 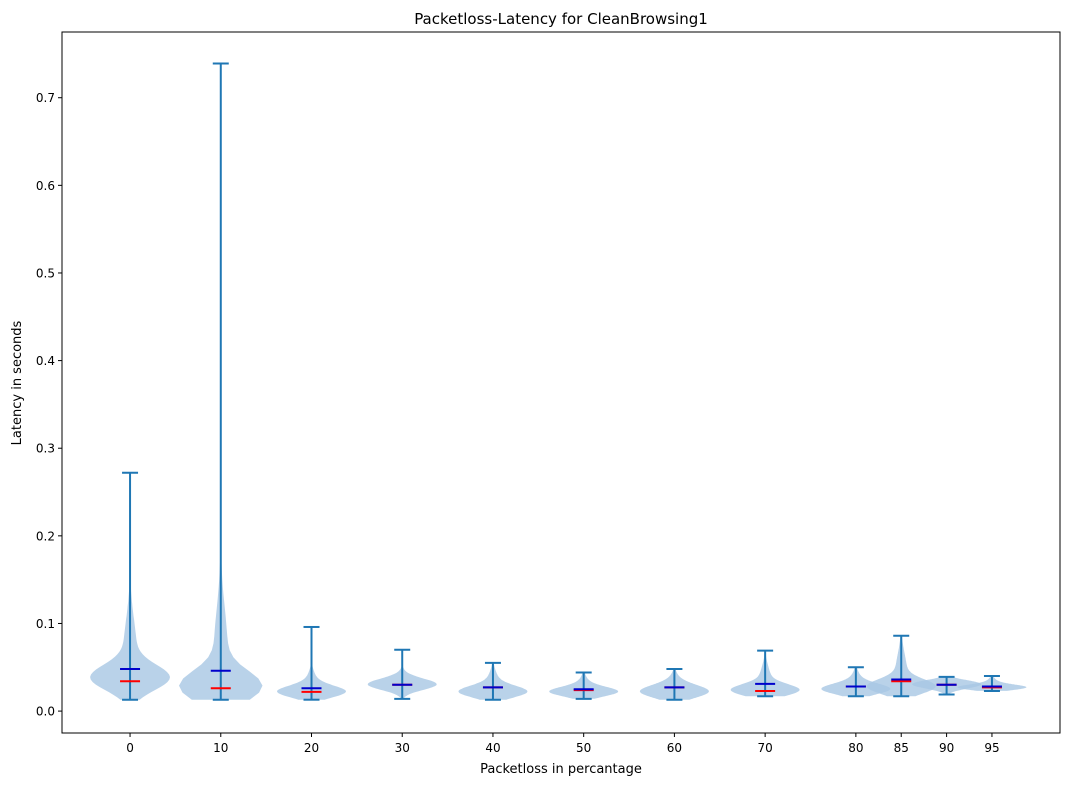 I want to click on y-tick-label: 0.5, so click(x=45, y=273).